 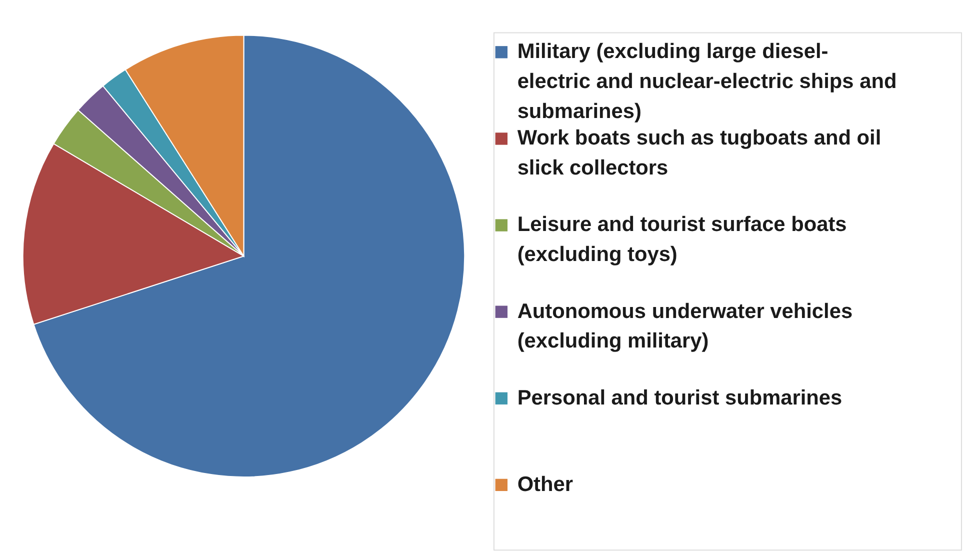 I want to click on legend-label: Autonomous underwater vehicles (excluding military), so click(x=685, y=326).